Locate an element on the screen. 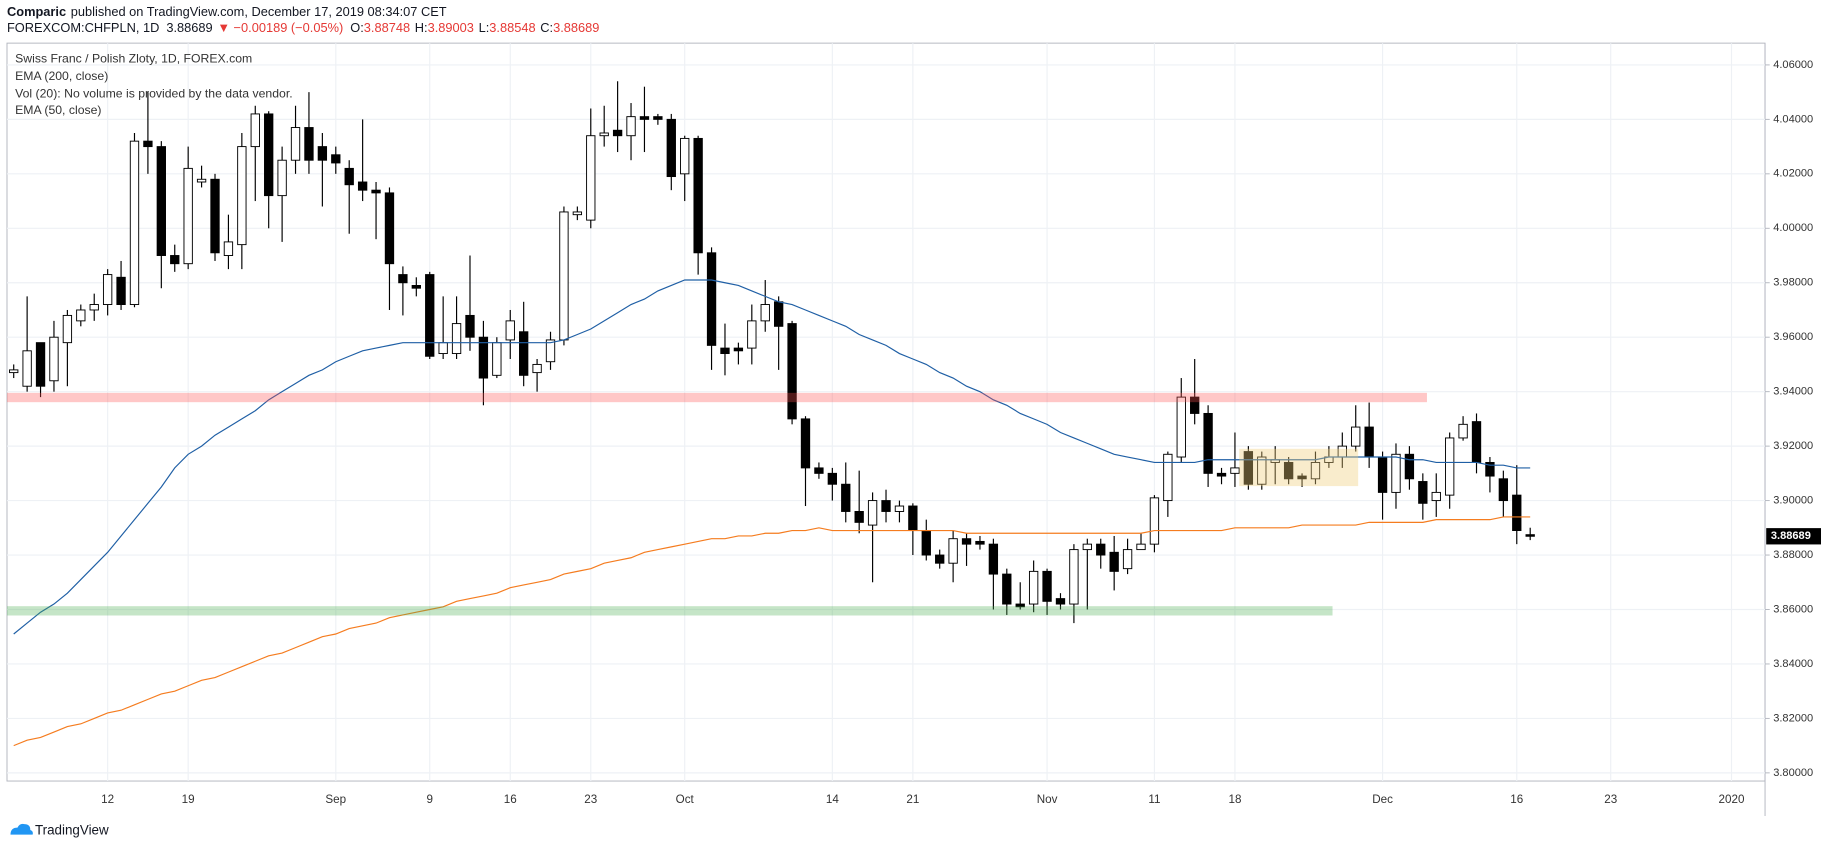  x-tick-label: Oct is located at coordinates (685, 799).